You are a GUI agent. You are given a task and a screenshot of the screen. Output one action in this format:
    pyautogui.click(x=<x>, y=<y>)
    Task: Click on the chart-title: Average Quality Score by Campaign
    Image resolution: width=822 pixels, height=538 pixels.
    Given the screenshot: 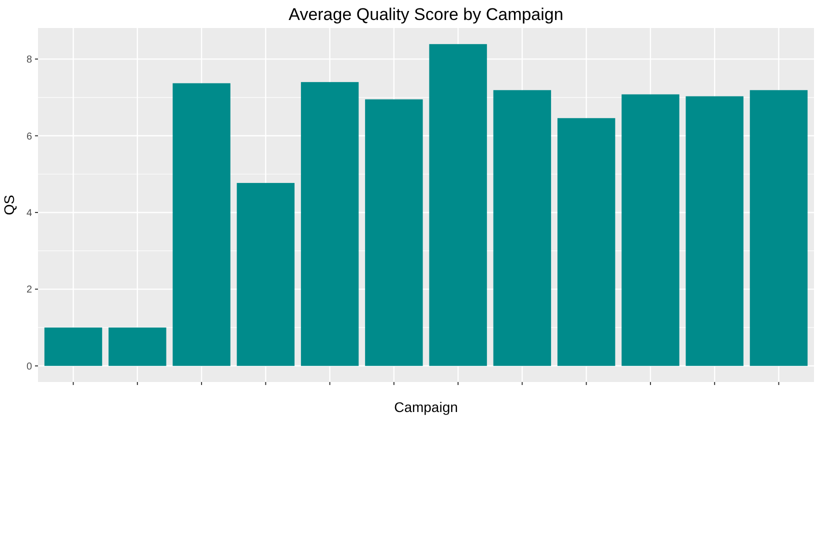 What is the action you would take?
    pyautogui.click(x=426, y=14)
    